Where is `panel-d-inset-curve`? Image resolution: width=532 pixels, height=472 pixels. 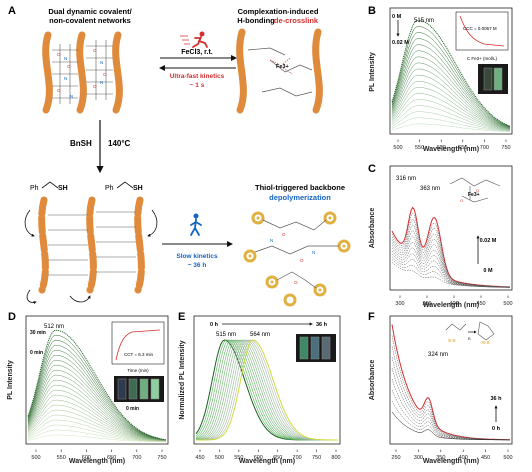
panel-d-inset-curve is located at coordinates (138, 345).